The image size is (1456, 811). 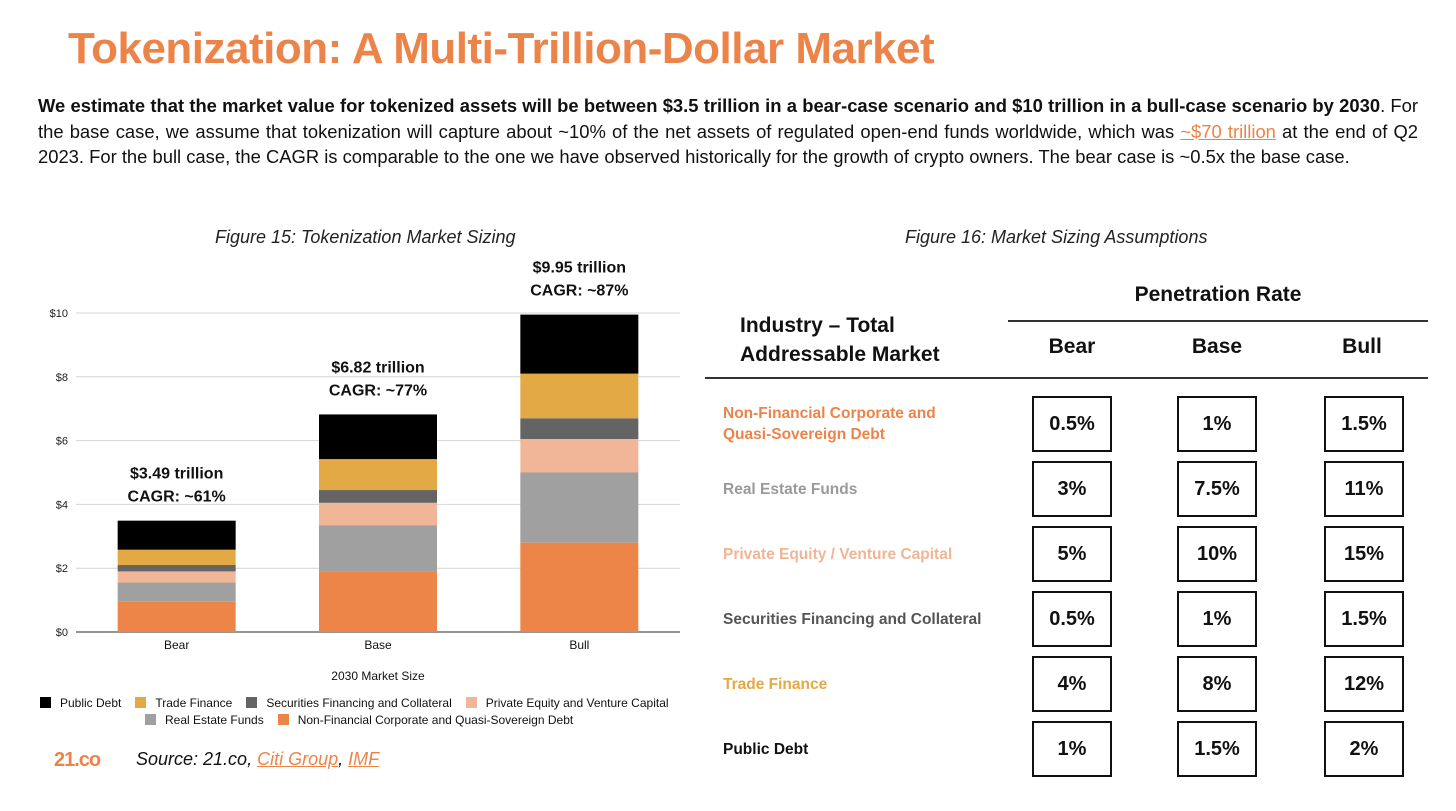 I want to click on rate-cell-bull: 2%, so click(x=1364, y=749).